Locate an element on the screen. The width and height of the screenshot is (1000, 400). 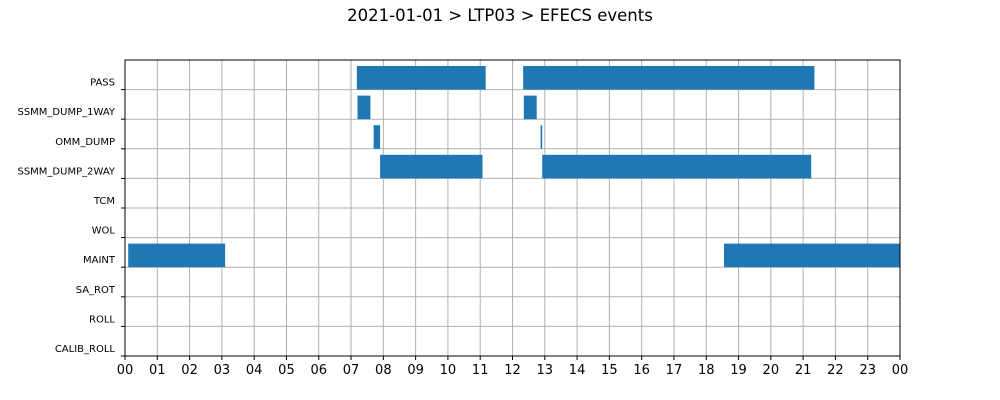
y-tick-label: SSMM_DUMP_2WAY is located at coordinates (66, 171).